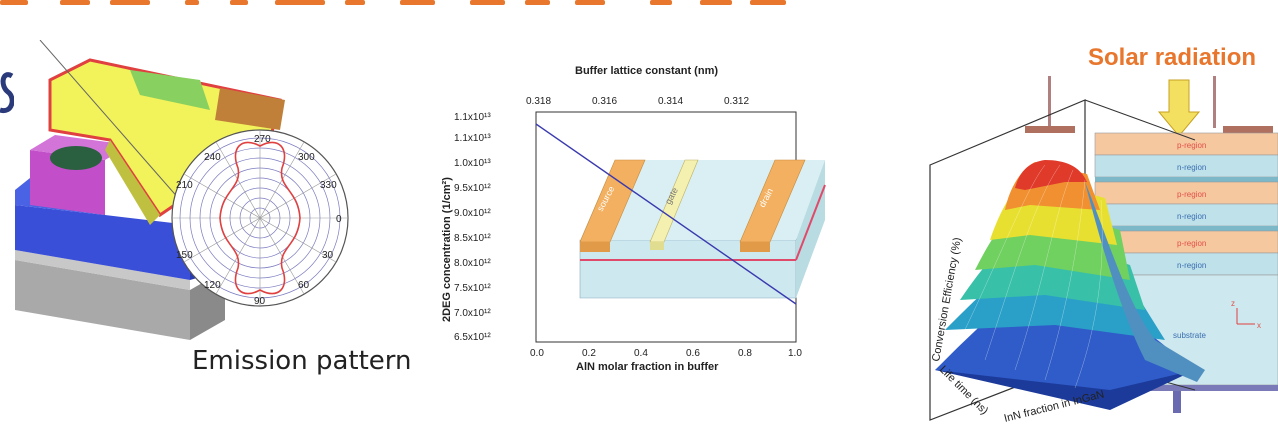 The height and width of the screenshot is (426, 1278). What do you see at coordinates (262, 139) in the screenshot?
I see `polar-label-270: 270` at bounding box center [262, 139].